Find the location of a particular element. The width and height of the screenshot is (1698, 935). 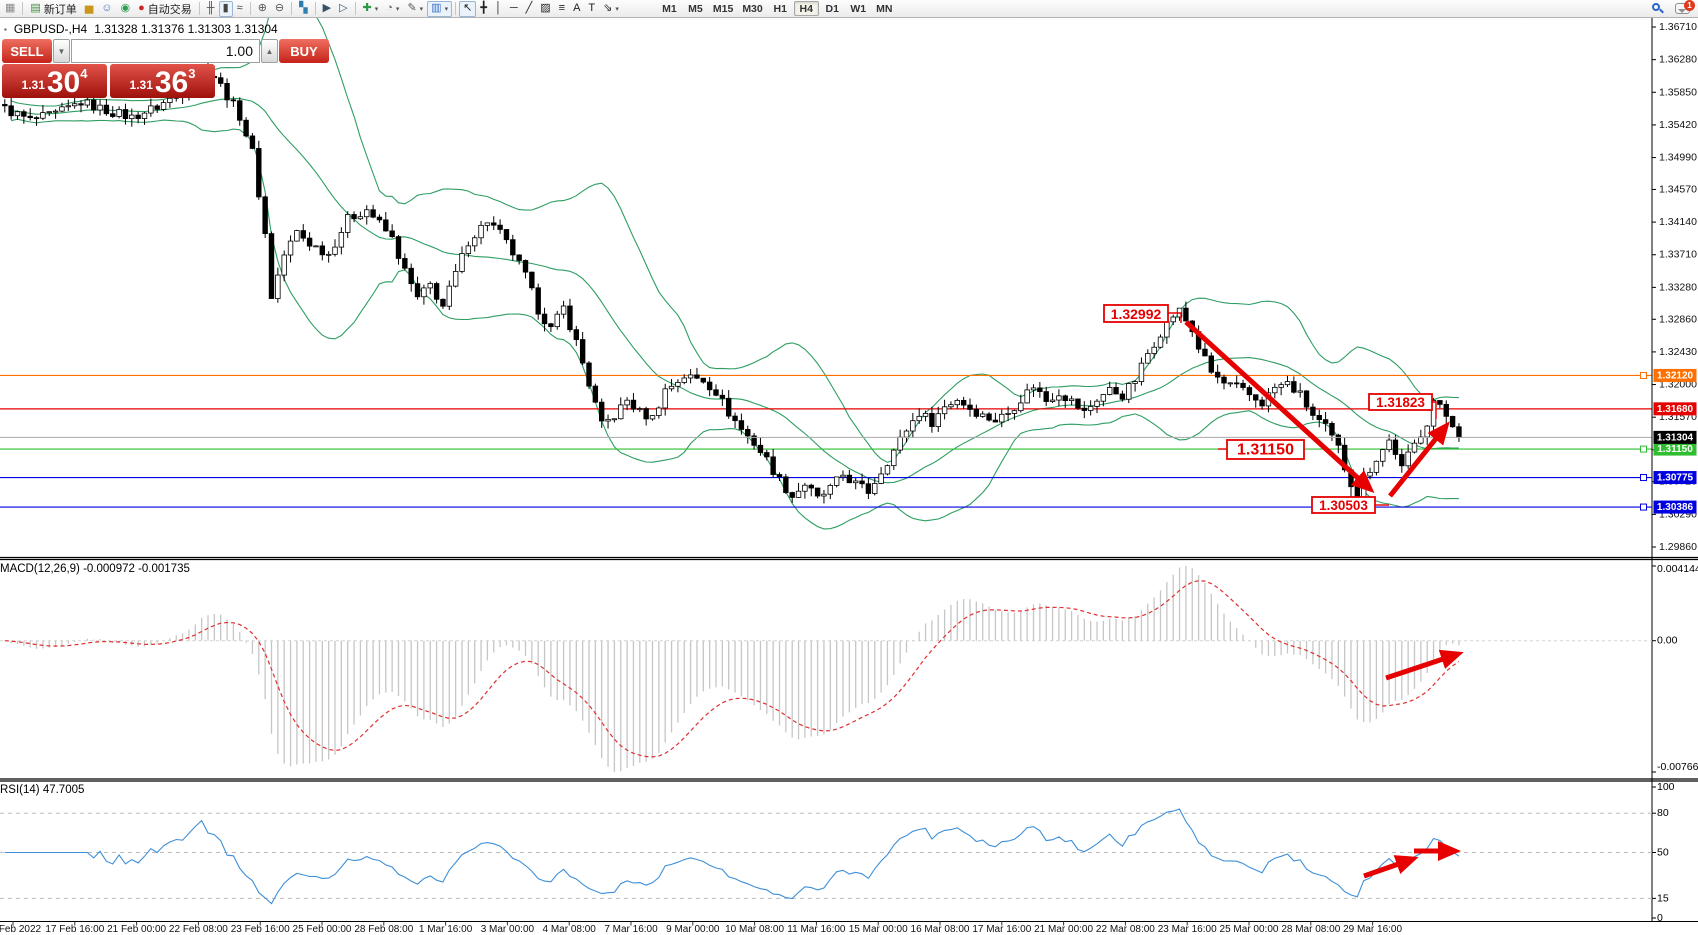

svg-text: 1.33280 is located at coordinates (1678, 287).